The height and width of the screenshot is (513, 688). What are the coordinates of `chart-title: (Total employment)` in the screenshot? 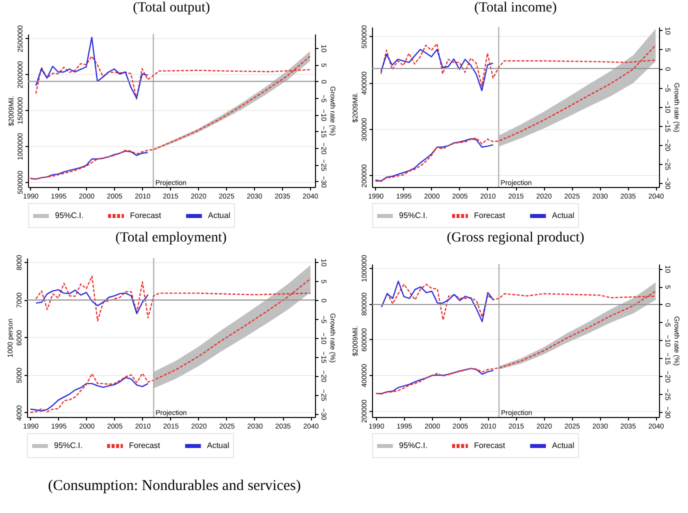 It's located at (171, 238).